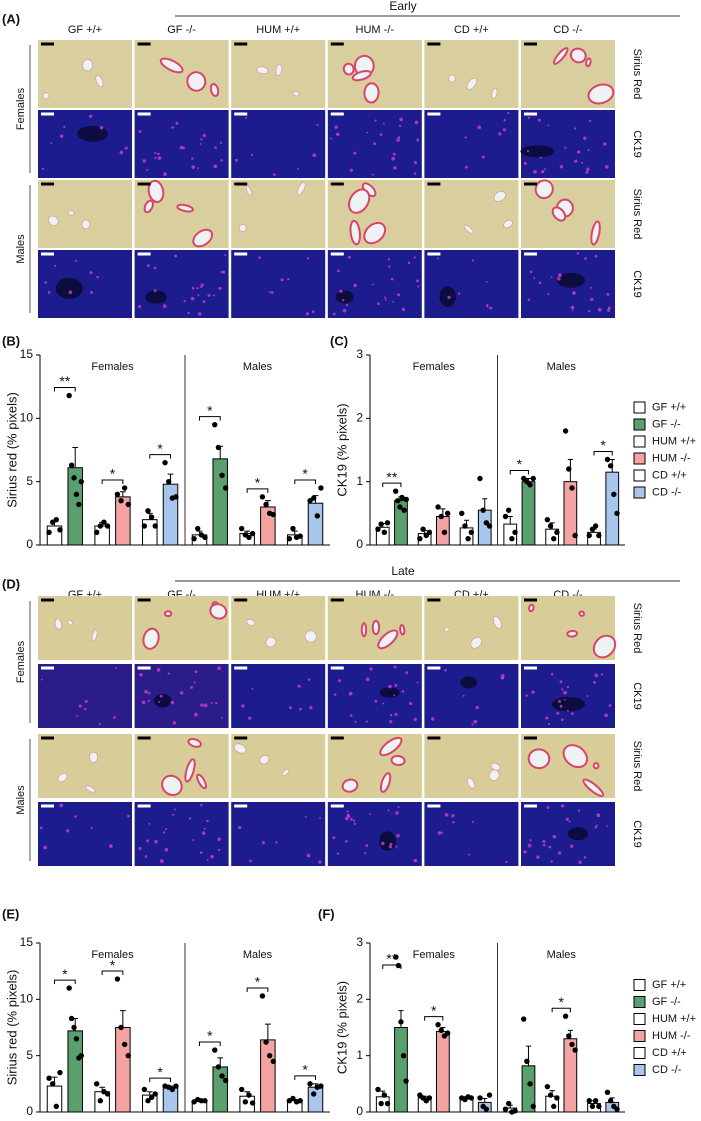  What do you see at coordinates (29, 544) in the screenshot?
I see `y-tick-label: 0` at bounding box center [29, 544].